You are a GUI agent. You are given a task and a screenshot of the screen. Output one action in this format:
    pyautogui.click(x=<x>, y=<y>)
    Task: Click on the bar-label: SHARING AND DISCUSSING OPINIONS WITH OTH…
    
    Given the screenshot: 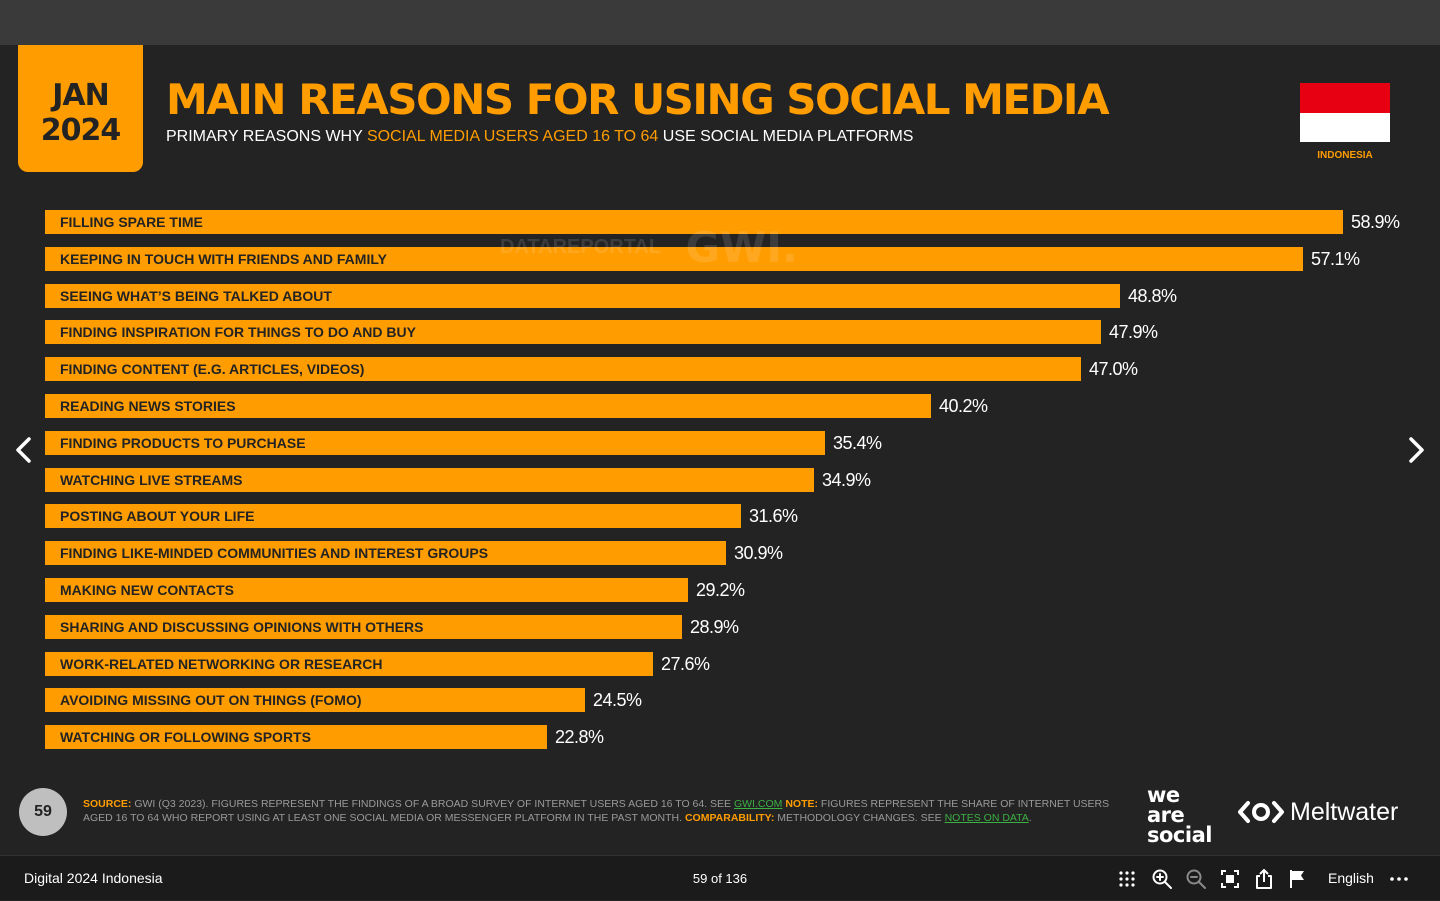 What is the action you would take?
    pyautogui.click(x=242, y=627)
    